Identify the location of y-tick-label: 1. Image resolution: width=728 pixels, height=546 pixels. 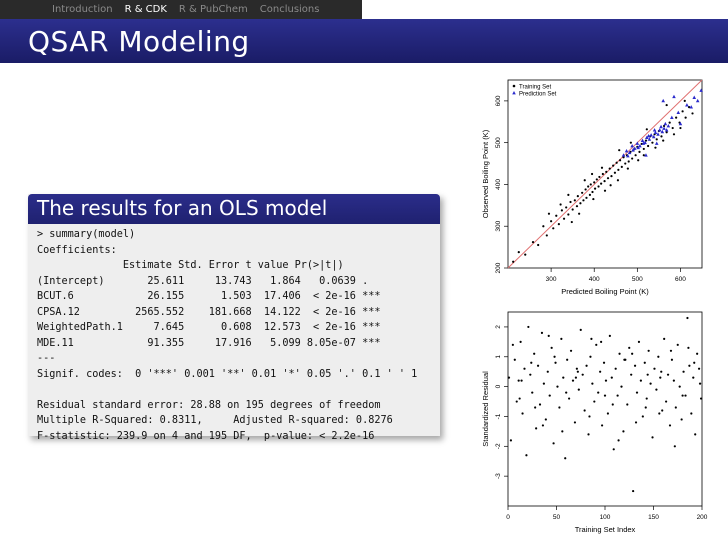
(498, 357).